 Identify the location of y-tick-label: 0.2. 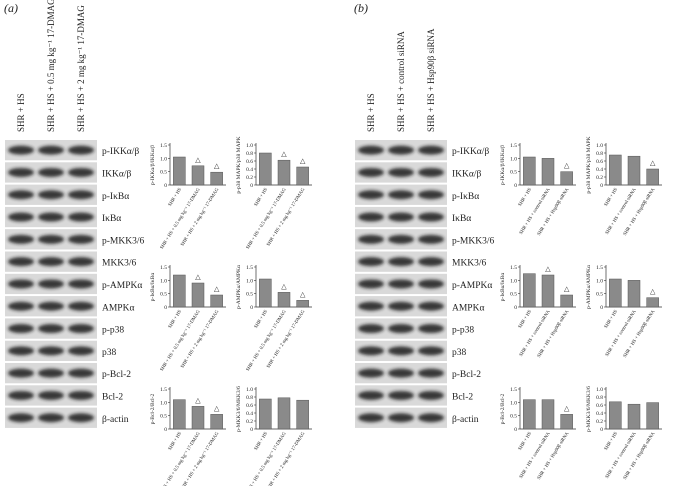
(599, 178).